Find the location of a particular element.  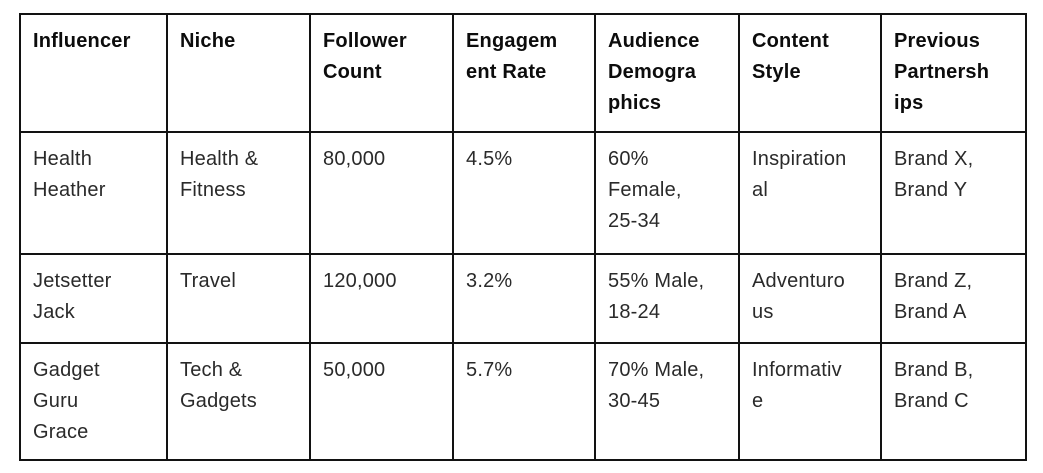

cell-influencer: Health Heather is located at coordinates (93, 193).